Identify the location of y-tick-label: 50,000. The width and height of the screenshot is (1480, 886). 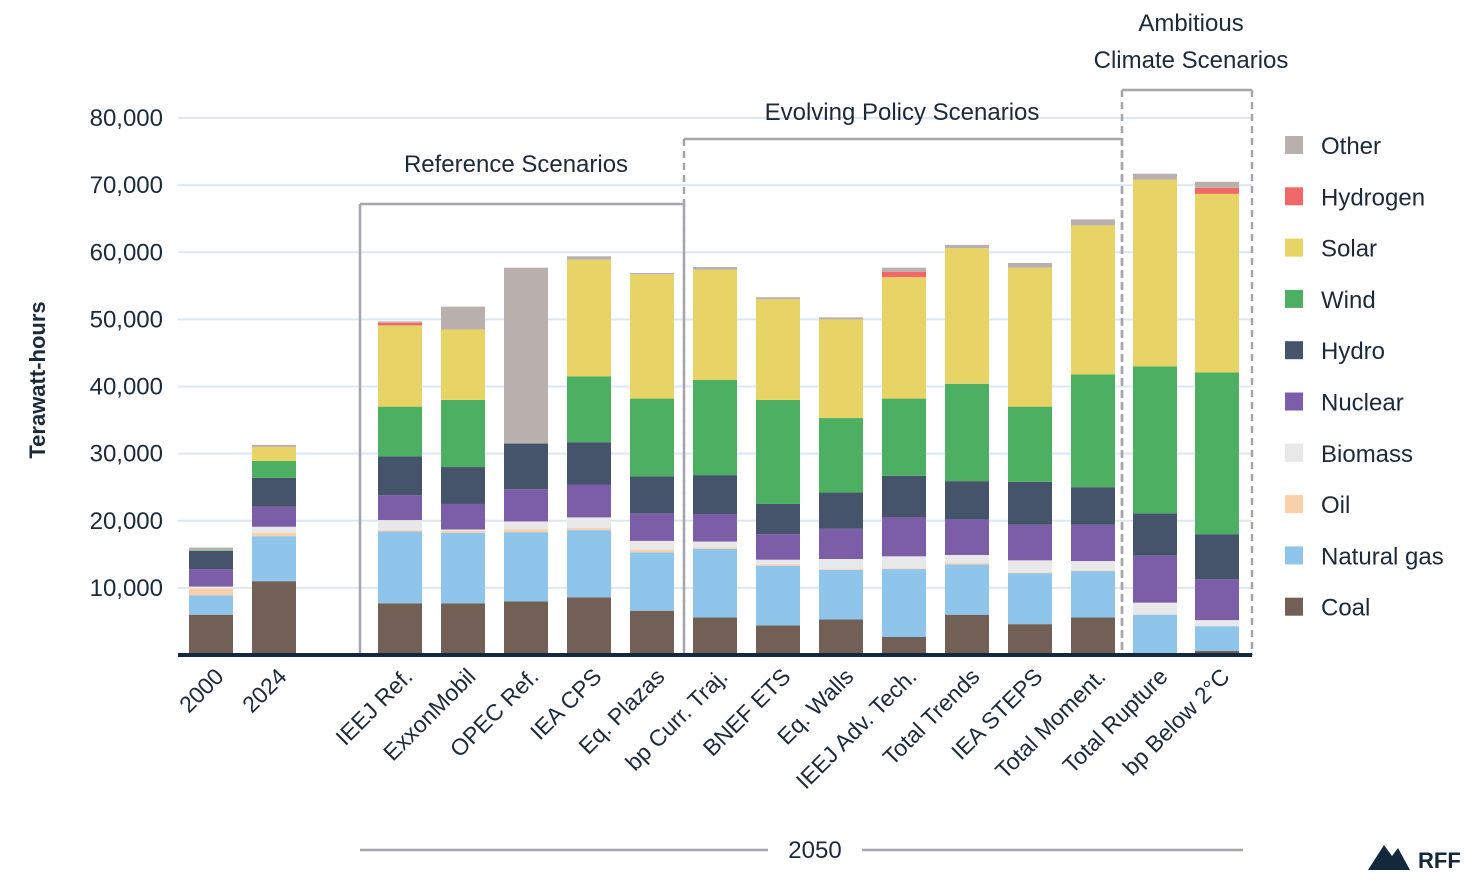
(126, 319).